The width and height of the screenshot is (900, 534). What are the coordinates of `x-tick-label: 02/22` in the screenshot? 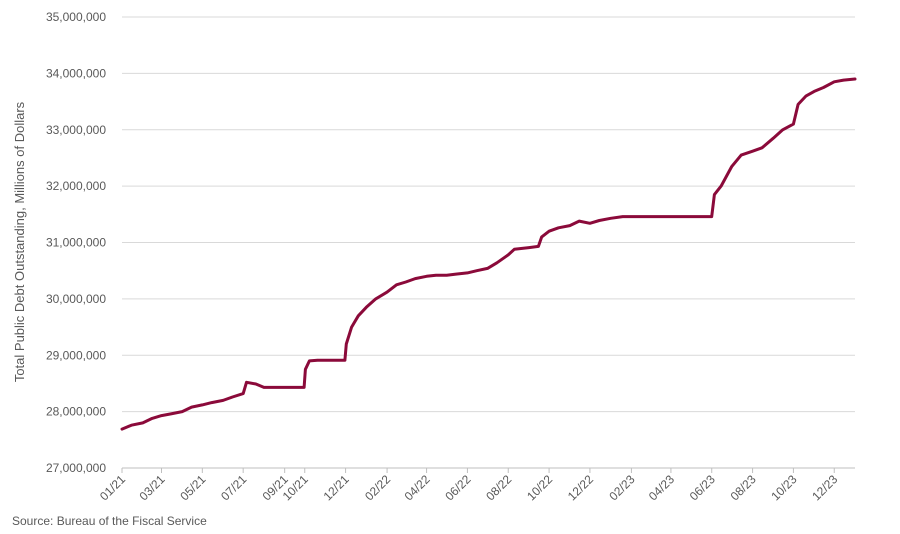 It's located at (377, 487).